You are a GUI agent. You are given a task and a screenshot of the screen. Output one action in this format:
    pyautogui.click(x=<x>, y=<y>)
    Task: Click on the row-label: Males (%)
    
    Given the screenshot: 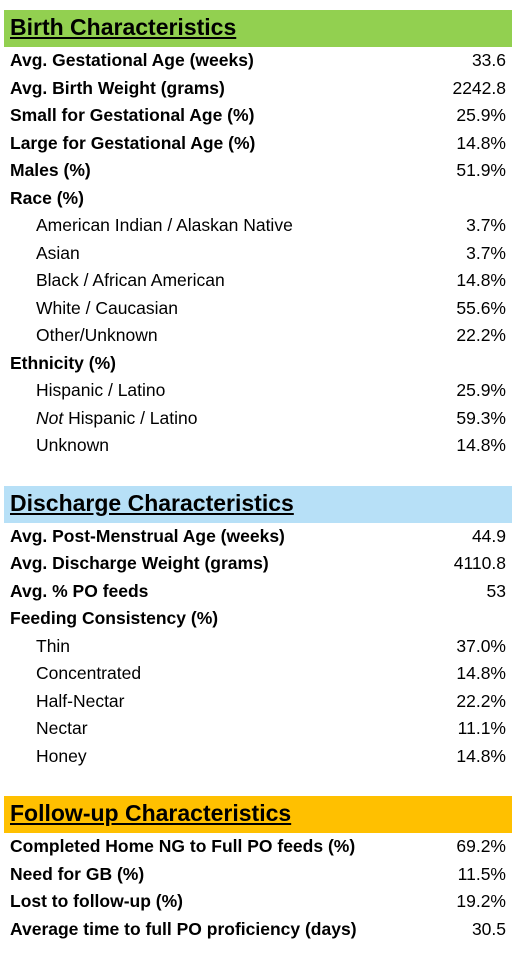 What is the action you would take?
    pyautogui.click(x=50, y=170)
    